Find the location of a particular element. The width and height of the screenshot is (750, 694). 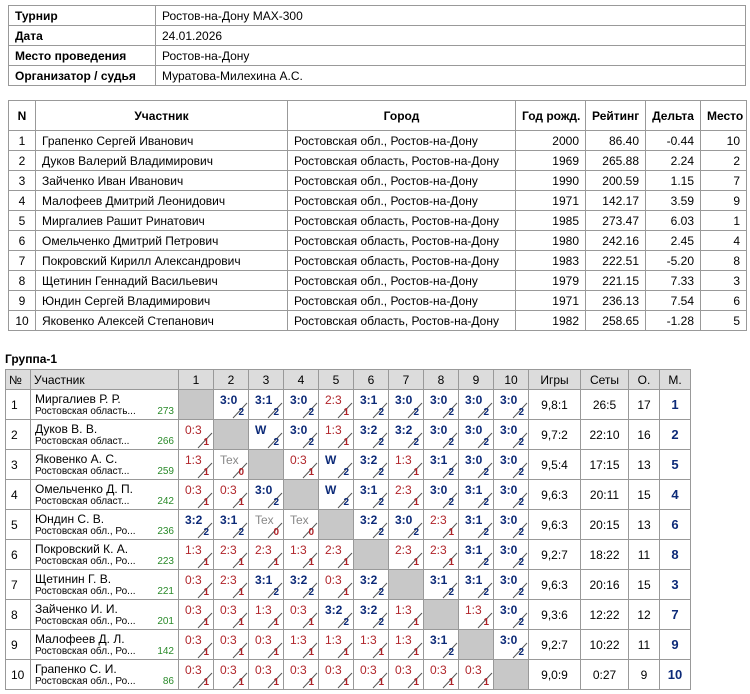

sets: 0:27 is located at coordinates (604, 674).